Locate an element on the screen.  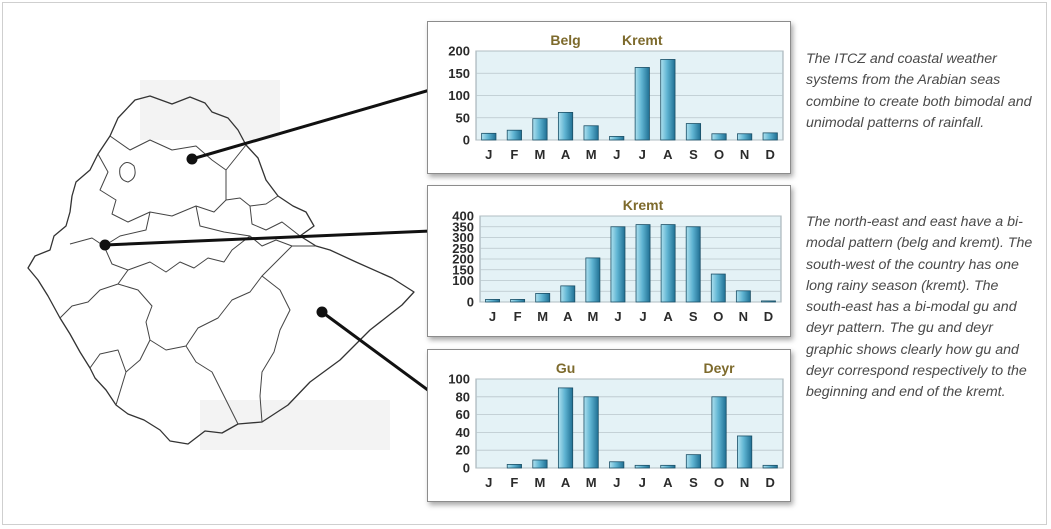
chart-panel-kremt: 0 100 150 200 250 300 350 400 J F M A M J J A S O N D Kremt is located at coordinates (609, 261).